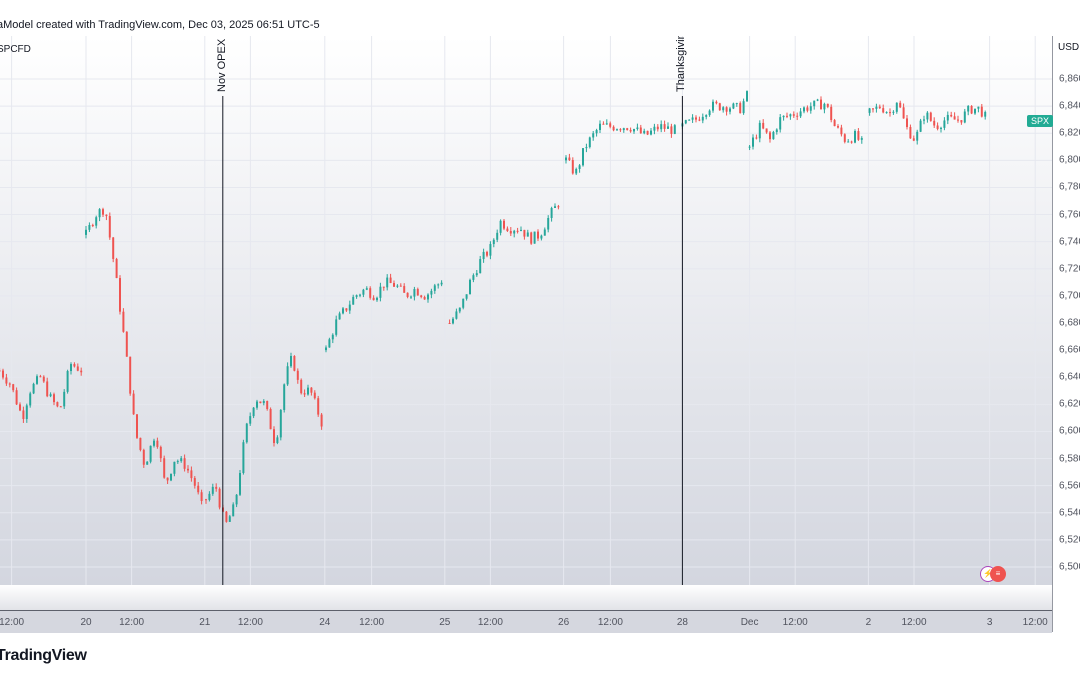 The width and height of the screenshot is (1080, 675). I want to click on us-flag-icon: ≡, so click(998, 574).